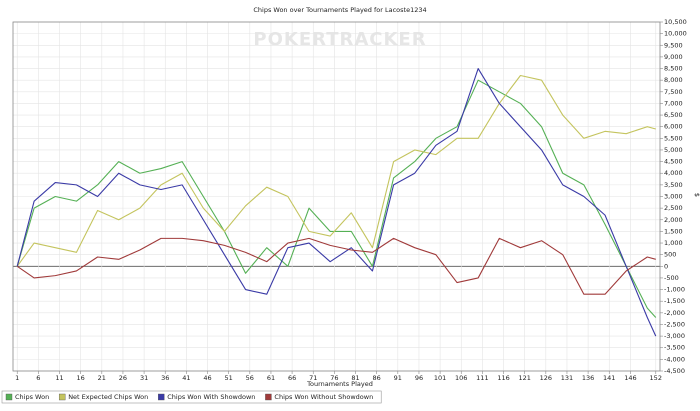 The width and height of the screenshot is (700, 411). Describe the element at coordinates (59, 378) in the screenshot. I see `x-tick-label: 11` at that location.